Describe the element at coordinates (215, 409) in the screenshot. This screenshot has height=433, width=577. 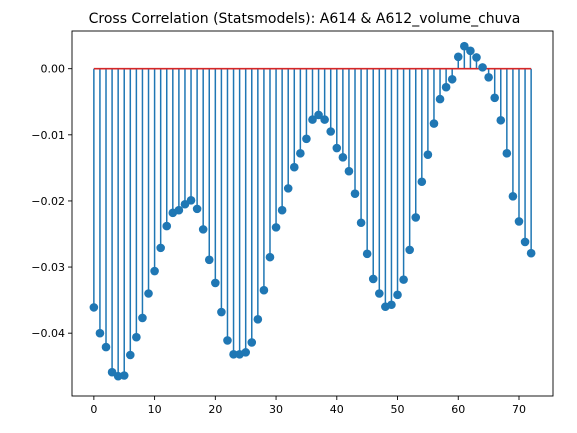
I see `x-tick-label: 20` at that location.